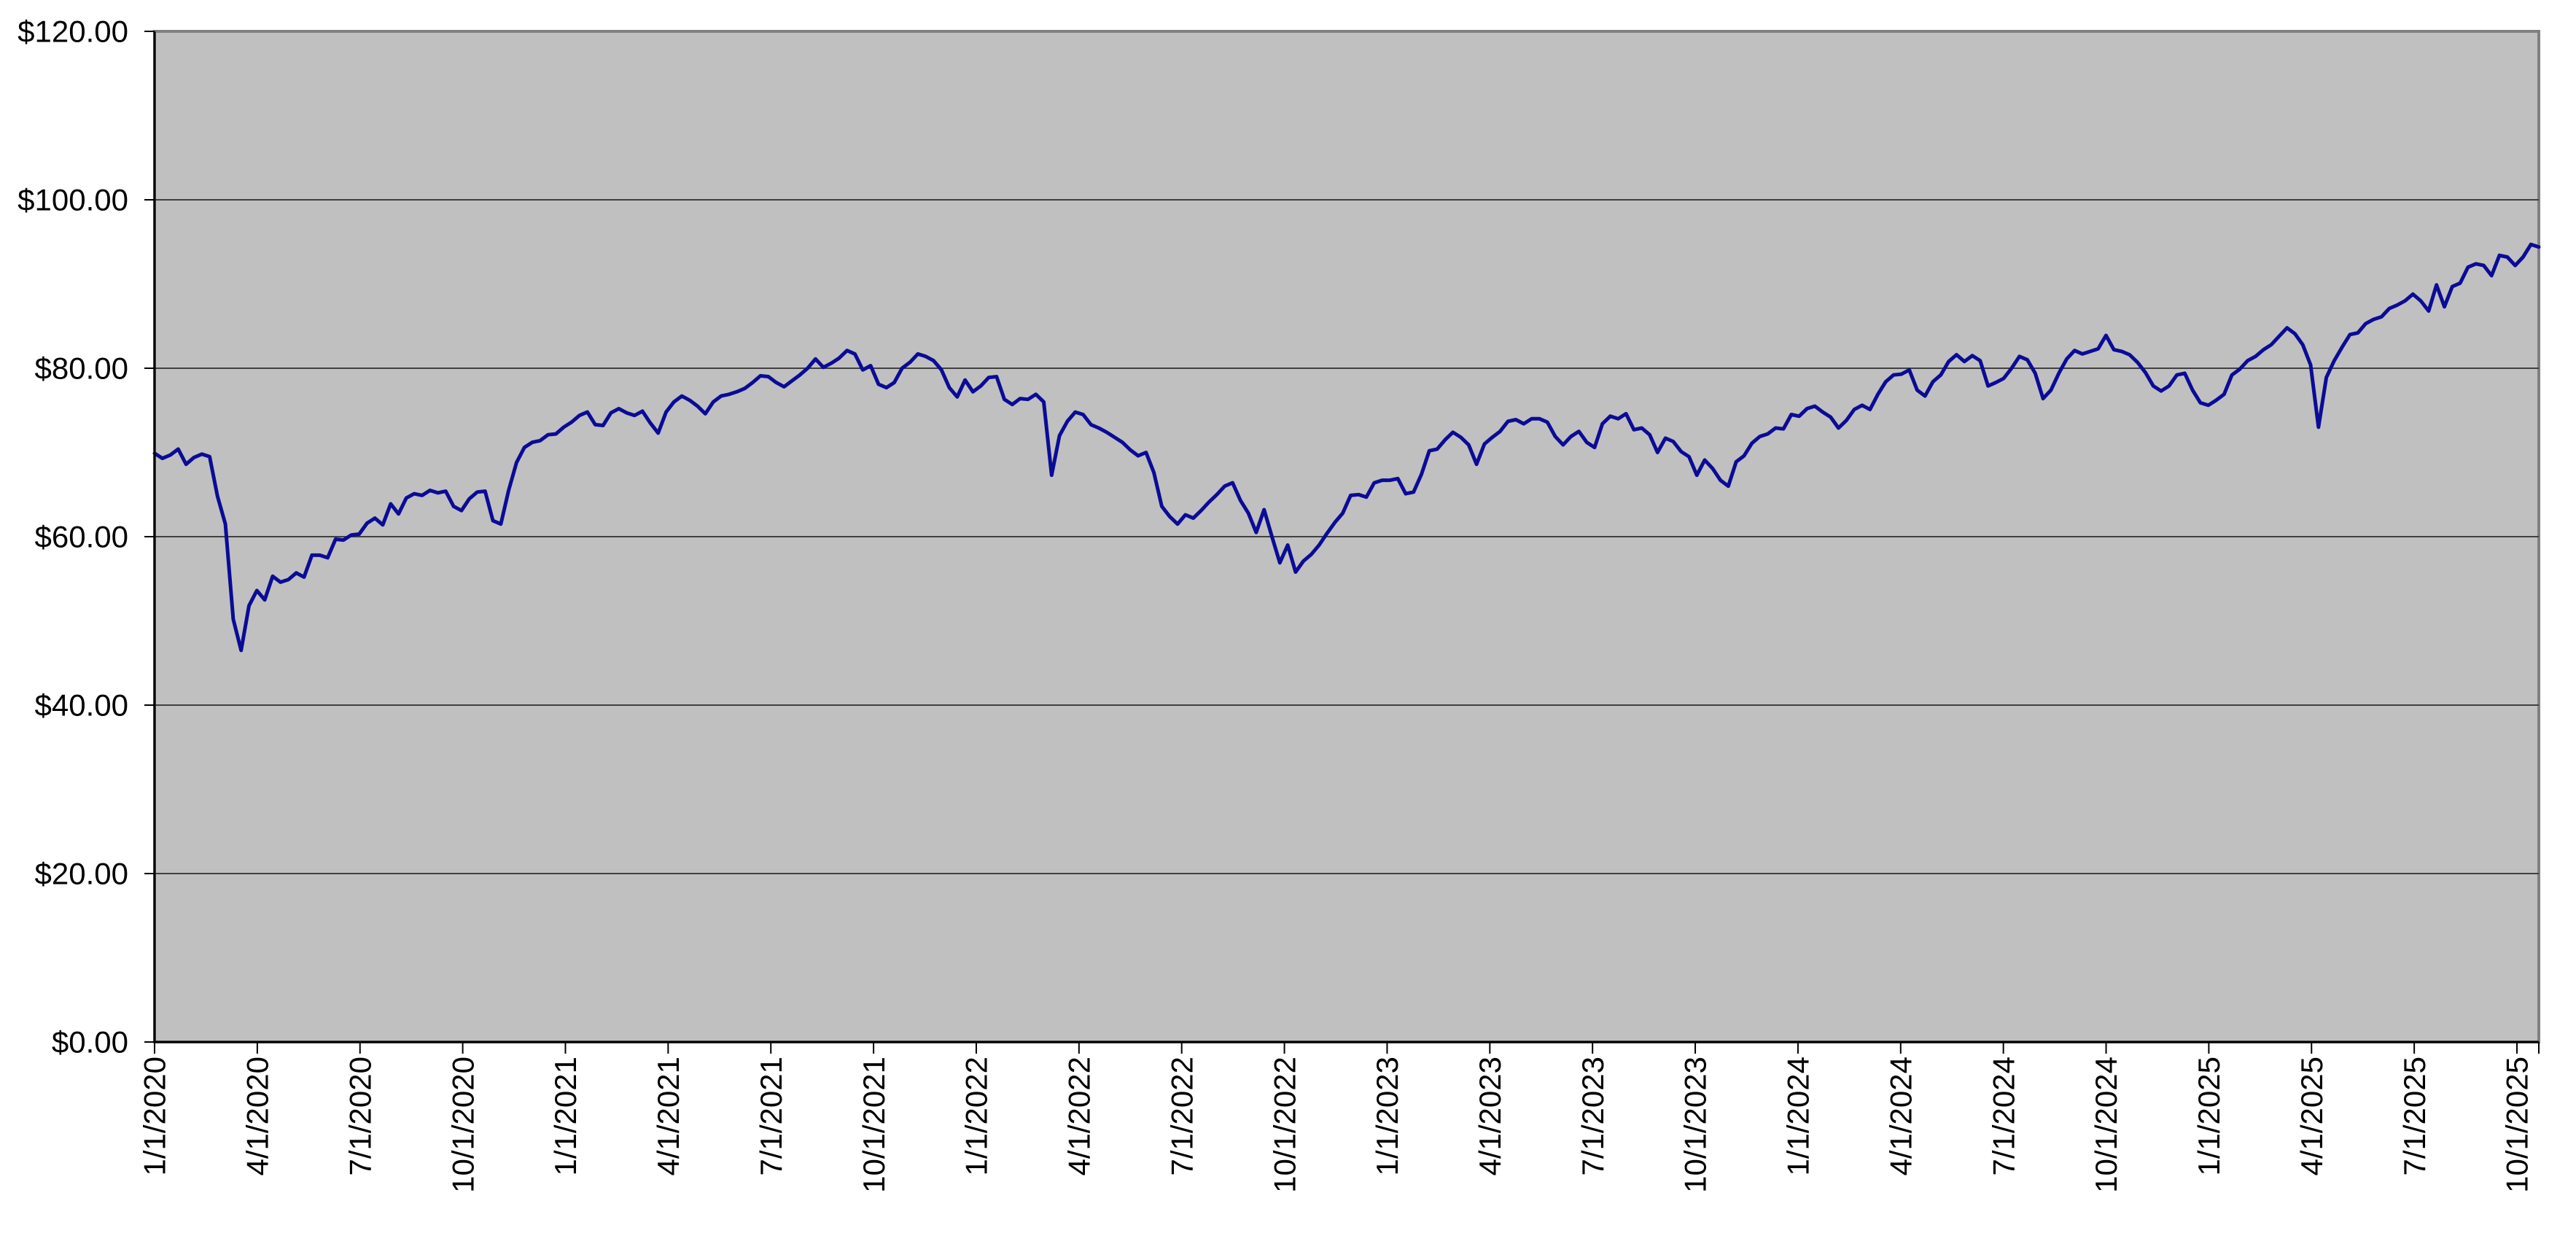 This screenshot has height=1252, width=2576. What do you see at coordinates (668, 1116) in the screenshot?
I see `x-tick-label: 4/1/2021` at bounding box center [668, 1116].